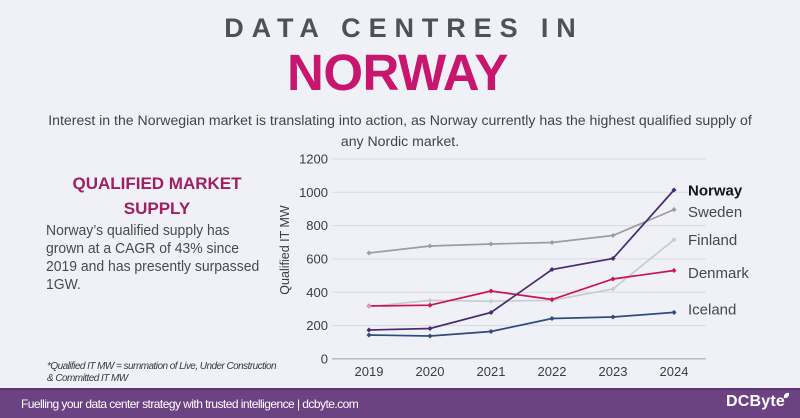 The height and width of the screenshot is (418, 800). Describe the element at coordinates (317, 292) in the screenshot. I see `svg-text: 400` at that location.